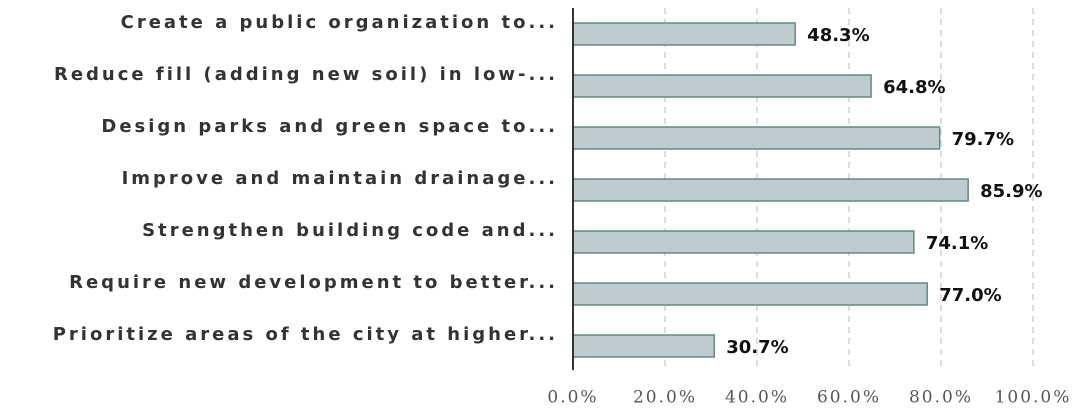 The image size is (1080, 411). What do you see at coordinates (757, 398) in the screenshot?
I see `x-tick-label: 40.0%` at bounding box center [757, 398].